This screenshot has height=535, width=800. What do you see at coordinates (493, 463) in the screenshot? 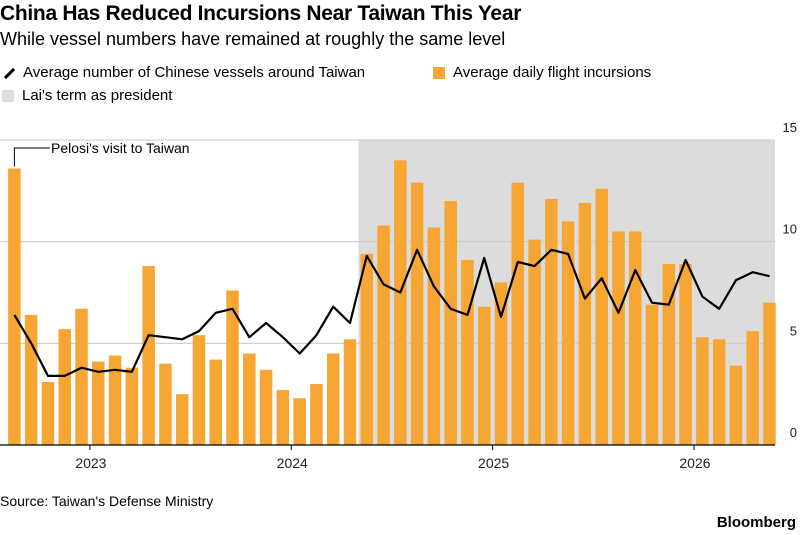
I see `x-tick-label: 2025` at bounding box center [493, 463].